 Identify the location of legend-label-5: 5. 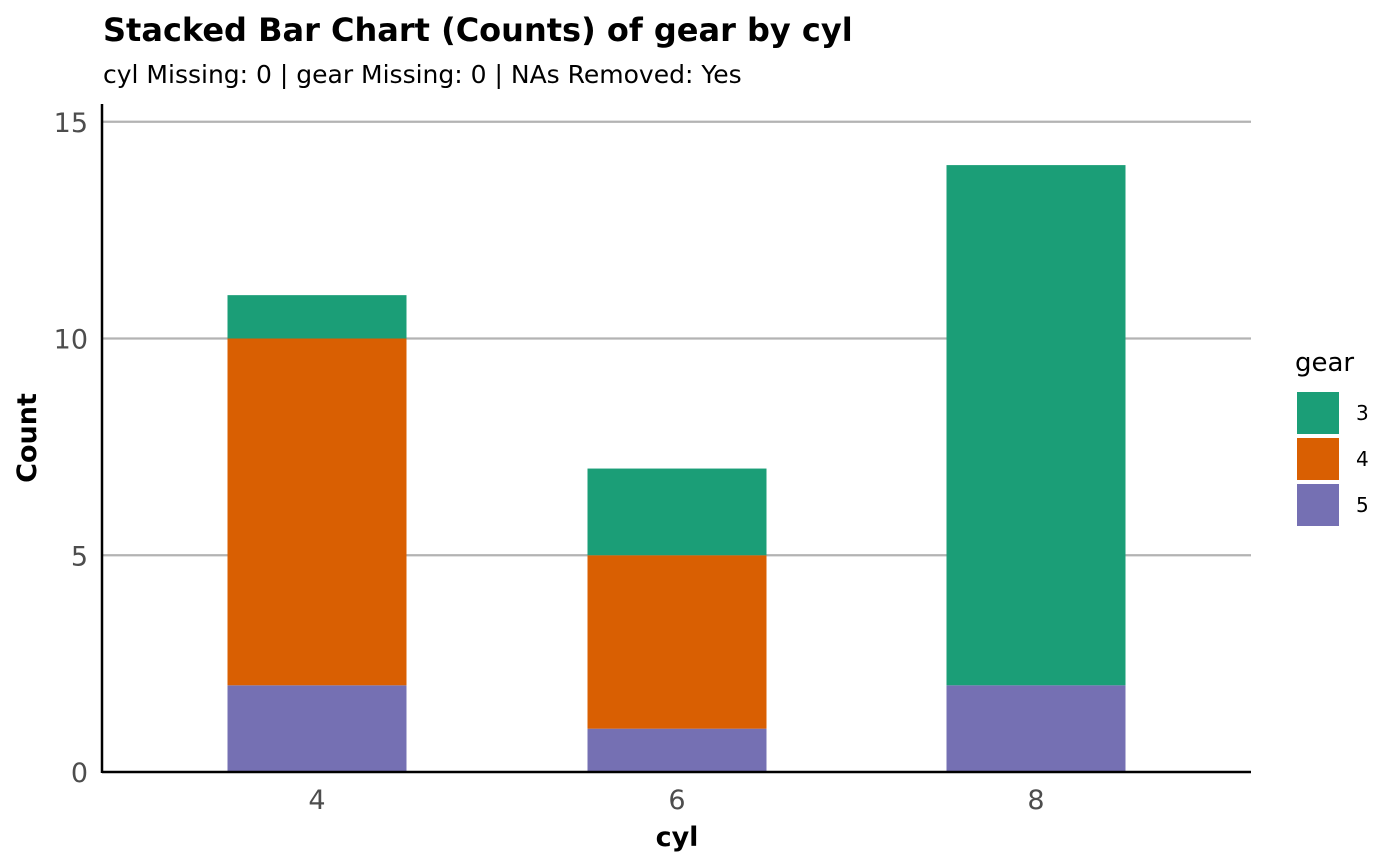
(1362, 505).